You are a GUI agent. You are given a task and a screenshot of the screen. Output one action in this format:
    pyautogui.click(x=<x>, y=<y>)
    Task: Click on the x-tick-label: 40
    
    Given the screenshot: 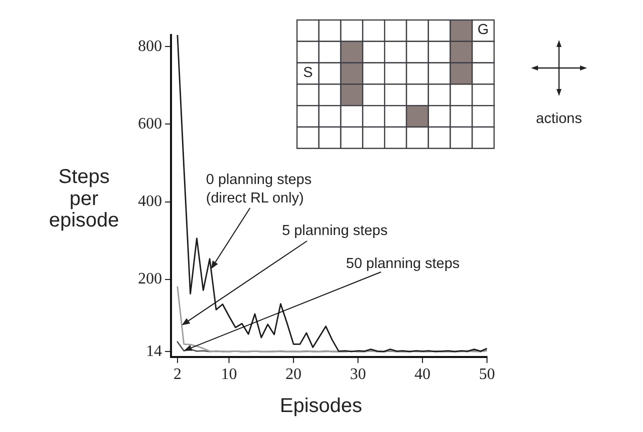 What is the action you would take?
    pyautogui.click(x=422, y=374)
    